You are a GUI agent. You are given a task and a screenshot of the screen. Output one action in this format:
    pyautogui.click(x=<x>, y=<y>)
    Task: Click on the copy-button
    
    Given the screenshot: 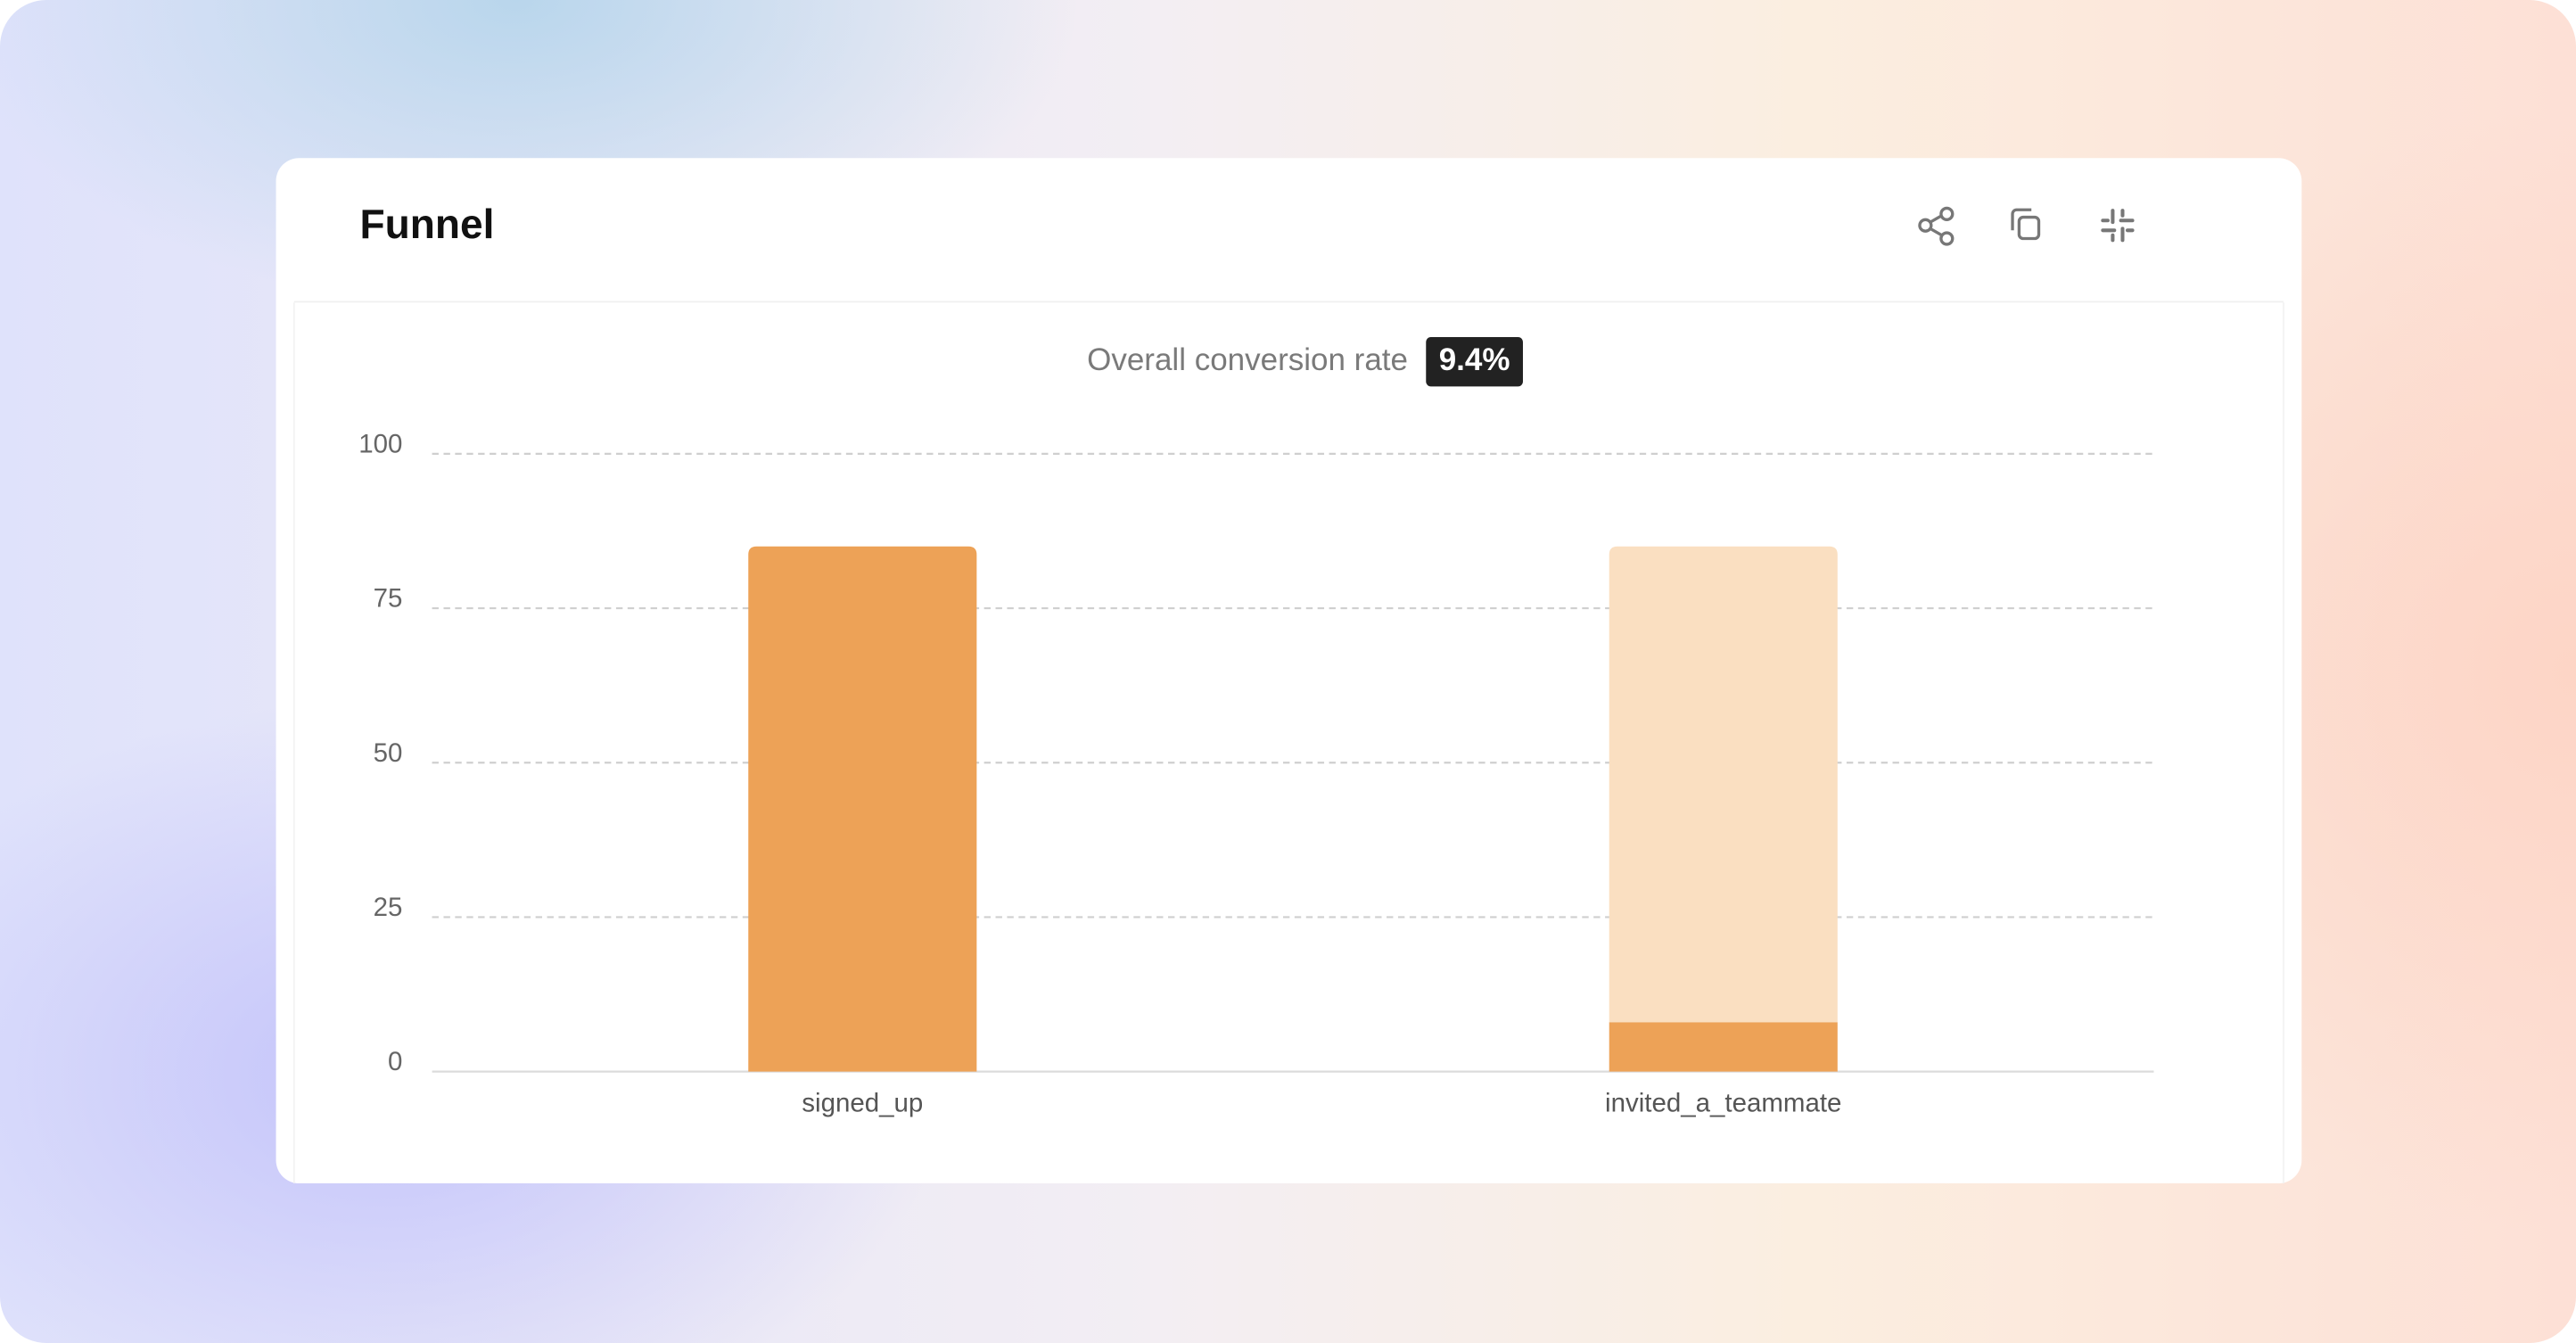 What is the action you would take?
    pyautogui.click(x=2026, y=224)
    